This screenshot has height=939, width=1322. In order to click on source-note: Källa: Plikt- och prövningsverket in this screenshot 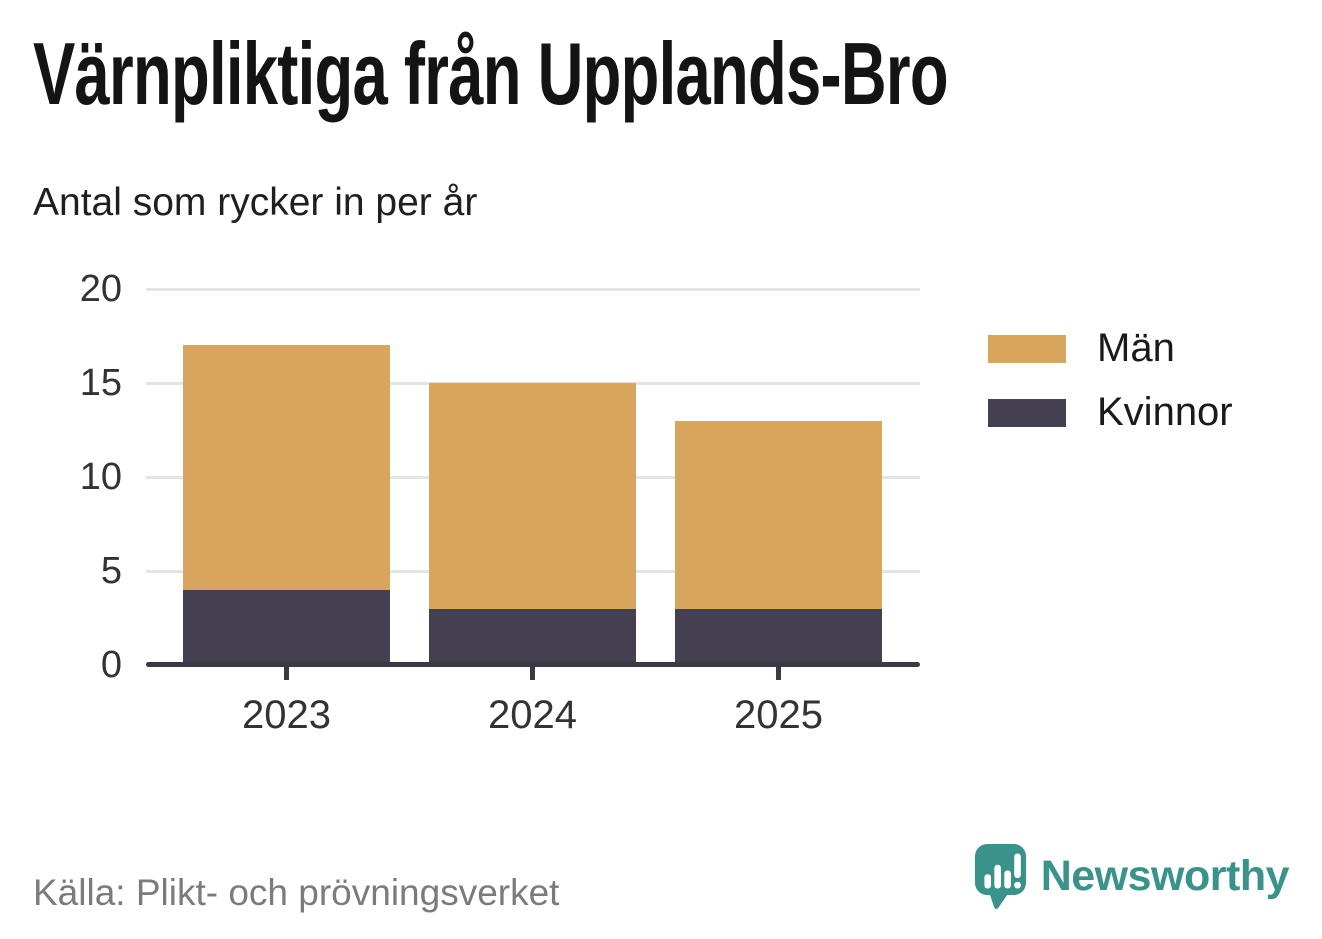, I will do `click(296, 892)`.